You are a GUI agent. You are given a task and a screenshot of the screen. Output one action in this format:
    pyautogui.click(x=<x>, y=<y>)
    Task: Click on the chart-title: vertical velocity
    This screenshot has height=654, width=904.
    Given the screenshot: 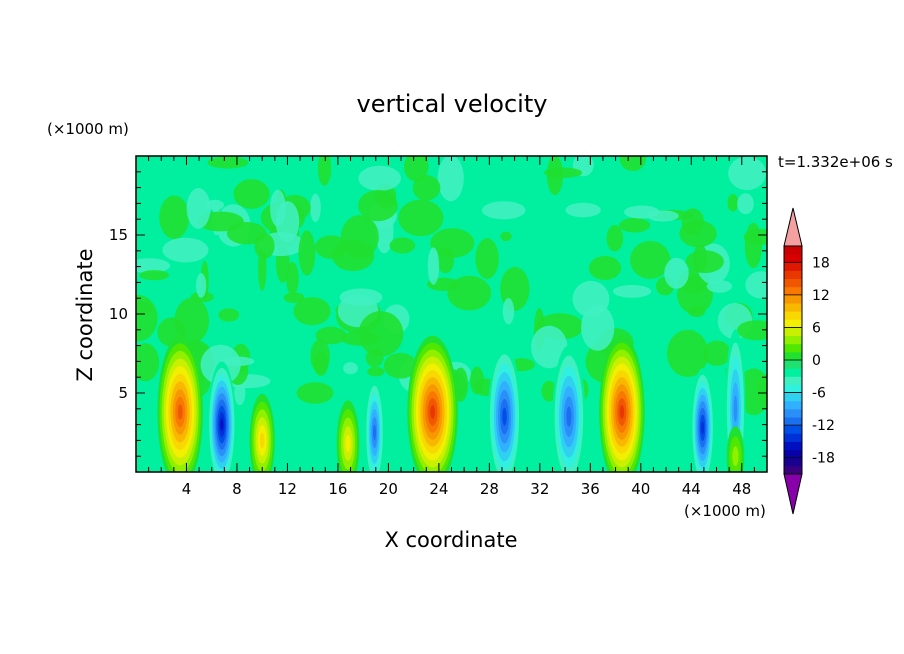 What is the action you would take?
    pyautogui.click(x=452, y=104)
    